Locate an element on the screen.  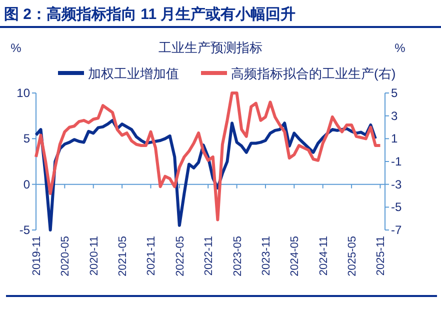
legend-label: 高频指标拟合的工业生产(右) is located at coordinates (313, 73).